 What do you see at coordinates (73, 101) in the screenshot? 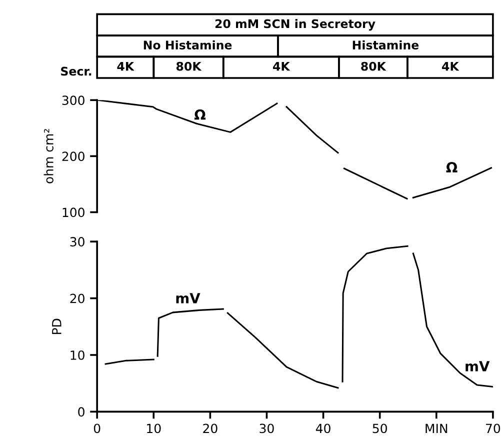
I see `y-tick-label: 300` at bounding box center [73, 101].